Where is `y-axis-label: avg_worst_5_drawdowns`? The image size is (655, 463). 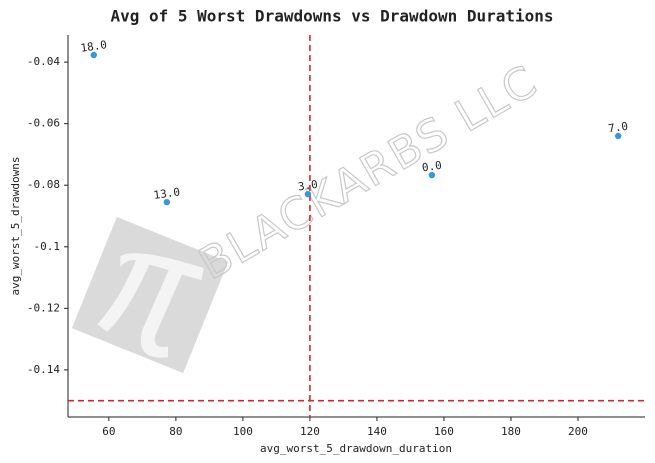
y-axis-label: avg_worst_5_drawdowns is located at coordinates (15, 225).